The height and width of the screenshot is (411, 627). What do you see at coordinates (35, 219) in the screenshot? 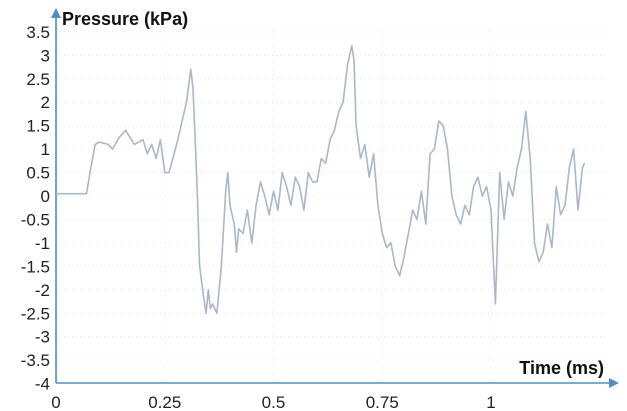
I see `y-tick-label: -0.5` at bounding box center [35, 219].